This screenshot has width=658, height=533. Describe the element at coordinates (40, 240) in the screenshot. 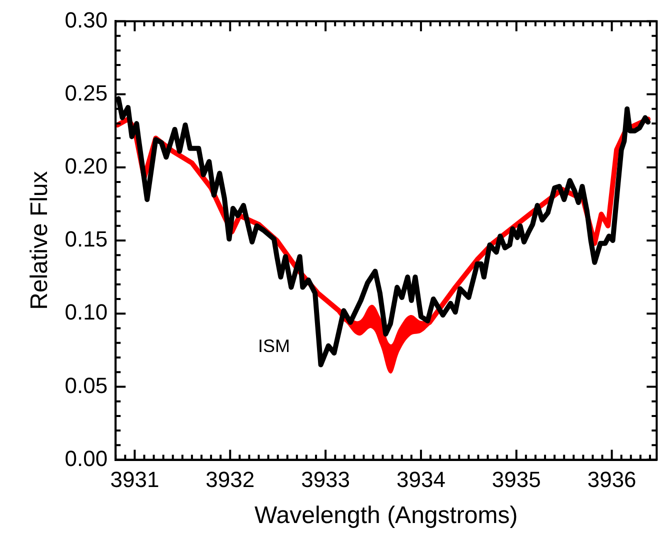

I see `y-axis-title: Relative Flux` at that location.